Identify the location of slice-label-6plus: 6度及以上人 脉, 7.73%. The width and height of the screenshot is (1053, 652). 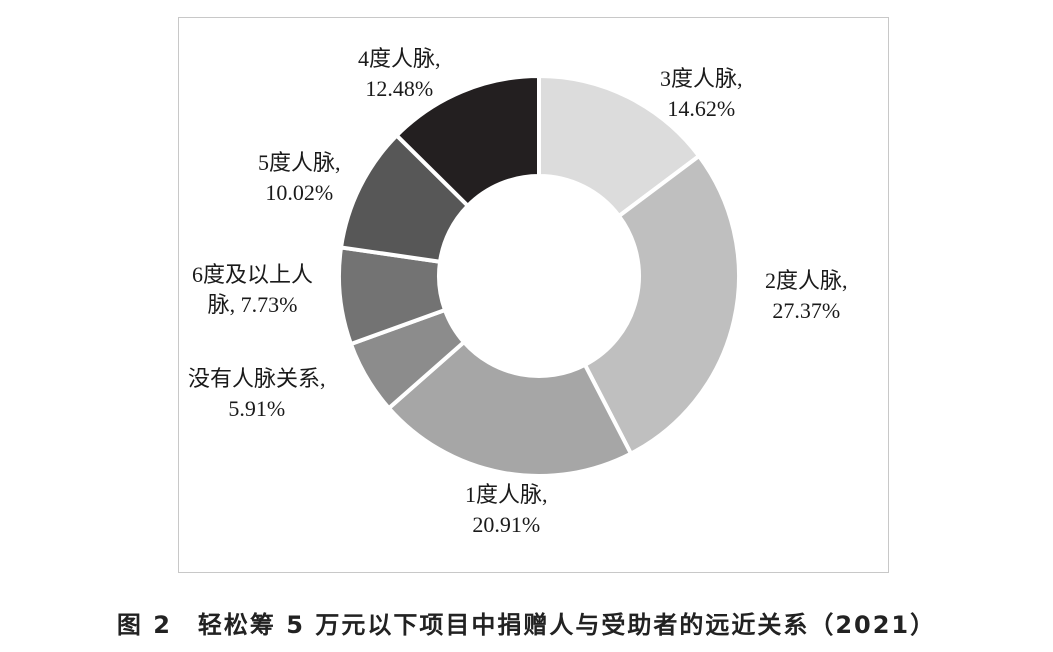
(253, 289).